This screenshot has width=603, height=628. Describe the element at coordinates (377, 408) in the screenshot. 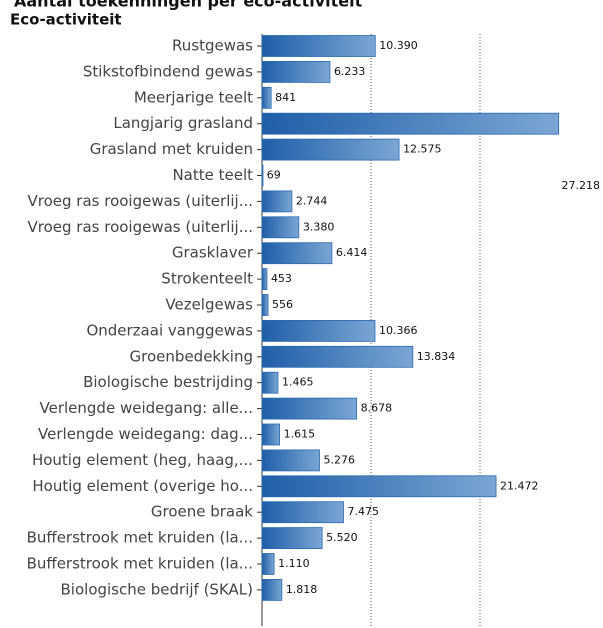

I see `value-label: 8.678` at that location.